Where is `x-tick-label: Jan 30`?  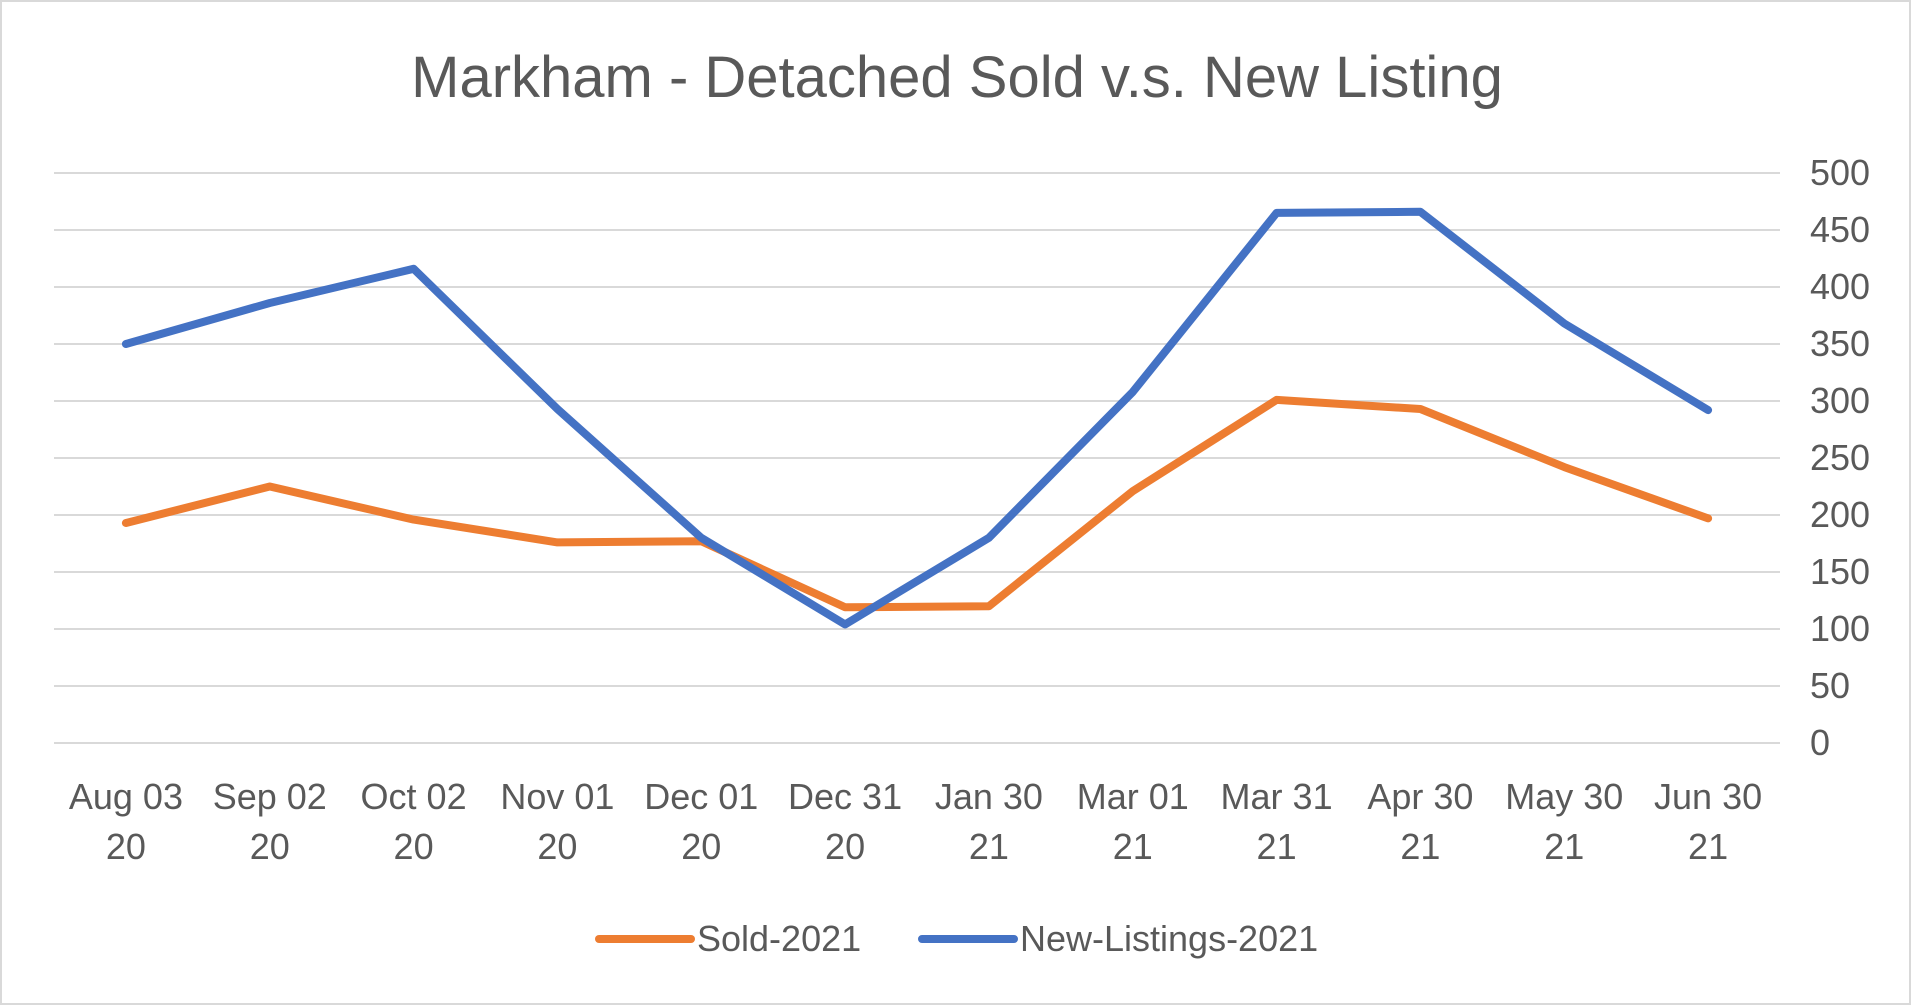 x-tick-label: Jan 30 is located at coordinates (989, 796).